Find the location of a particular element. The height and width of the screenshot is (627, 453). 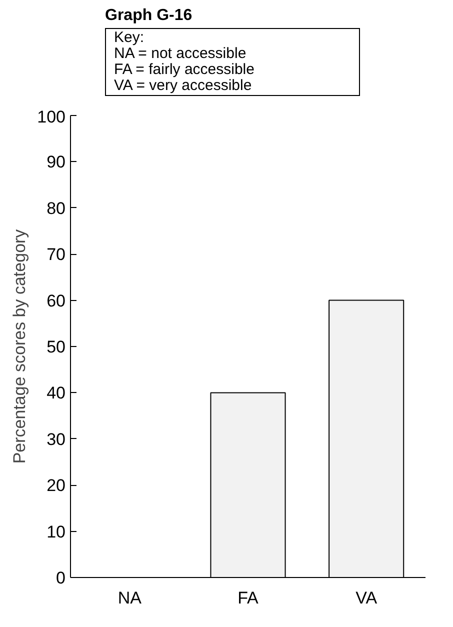

y-tick-label: 70 is located at coordinates (56, 254).